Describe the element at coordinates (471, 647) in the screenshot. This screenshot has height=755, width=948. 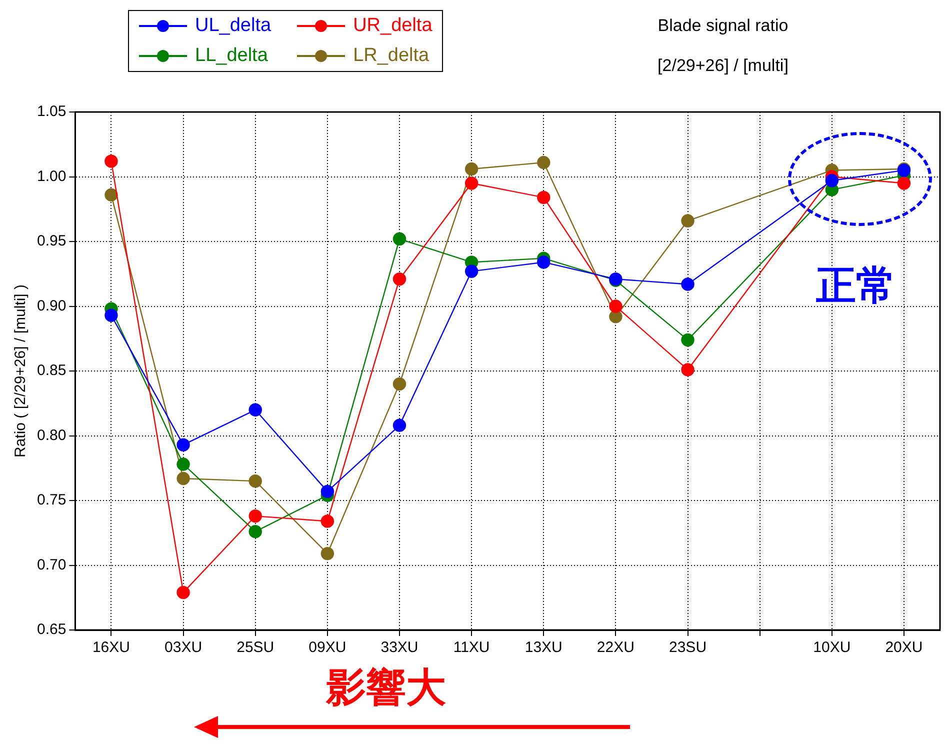
I see `x-tick-label: 11XU` at that location.